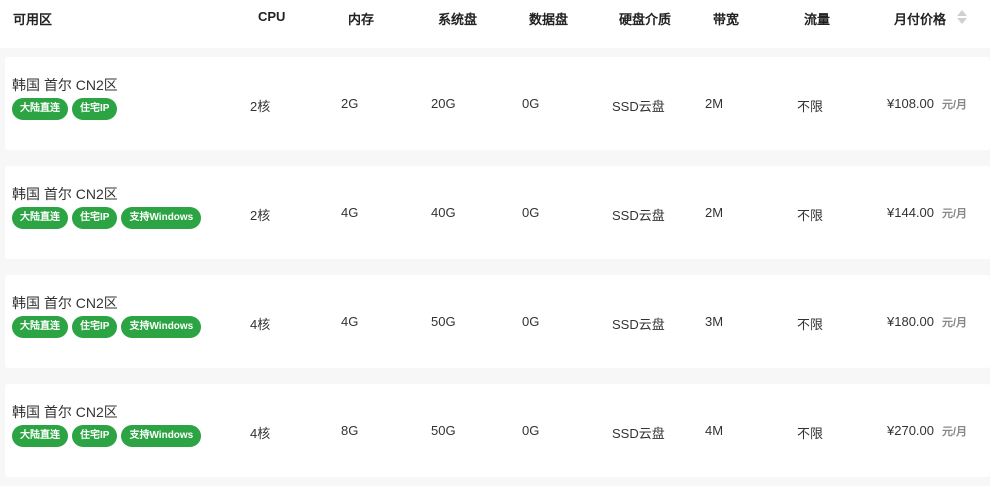 This screenshot has height=486, width=990. I want to click on price: ¥144.00 元/月, so click(927, 213).